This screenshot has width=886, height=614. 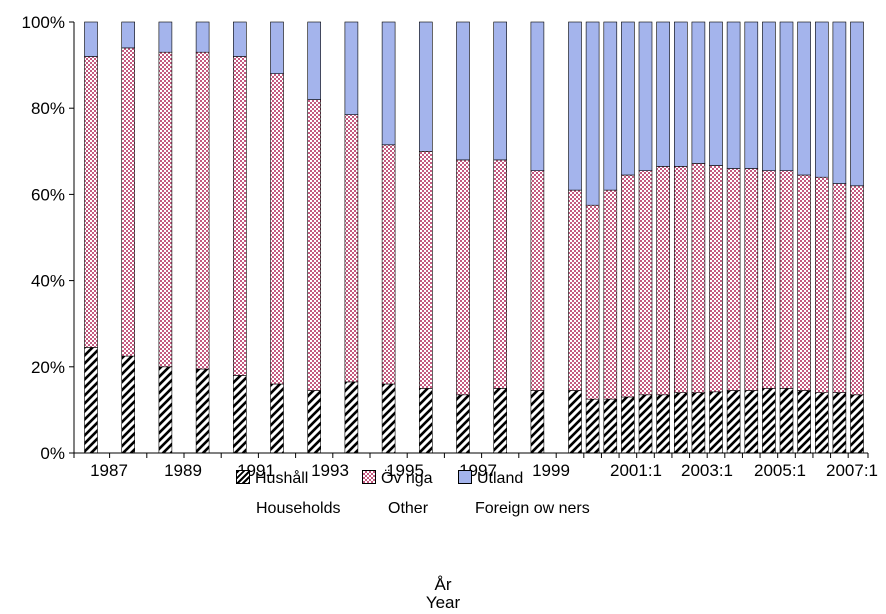 What do you see at coordinates (43, 22) in the screenshot?
I see `y-tick-label: 100%` at bounding box center [43, 22].